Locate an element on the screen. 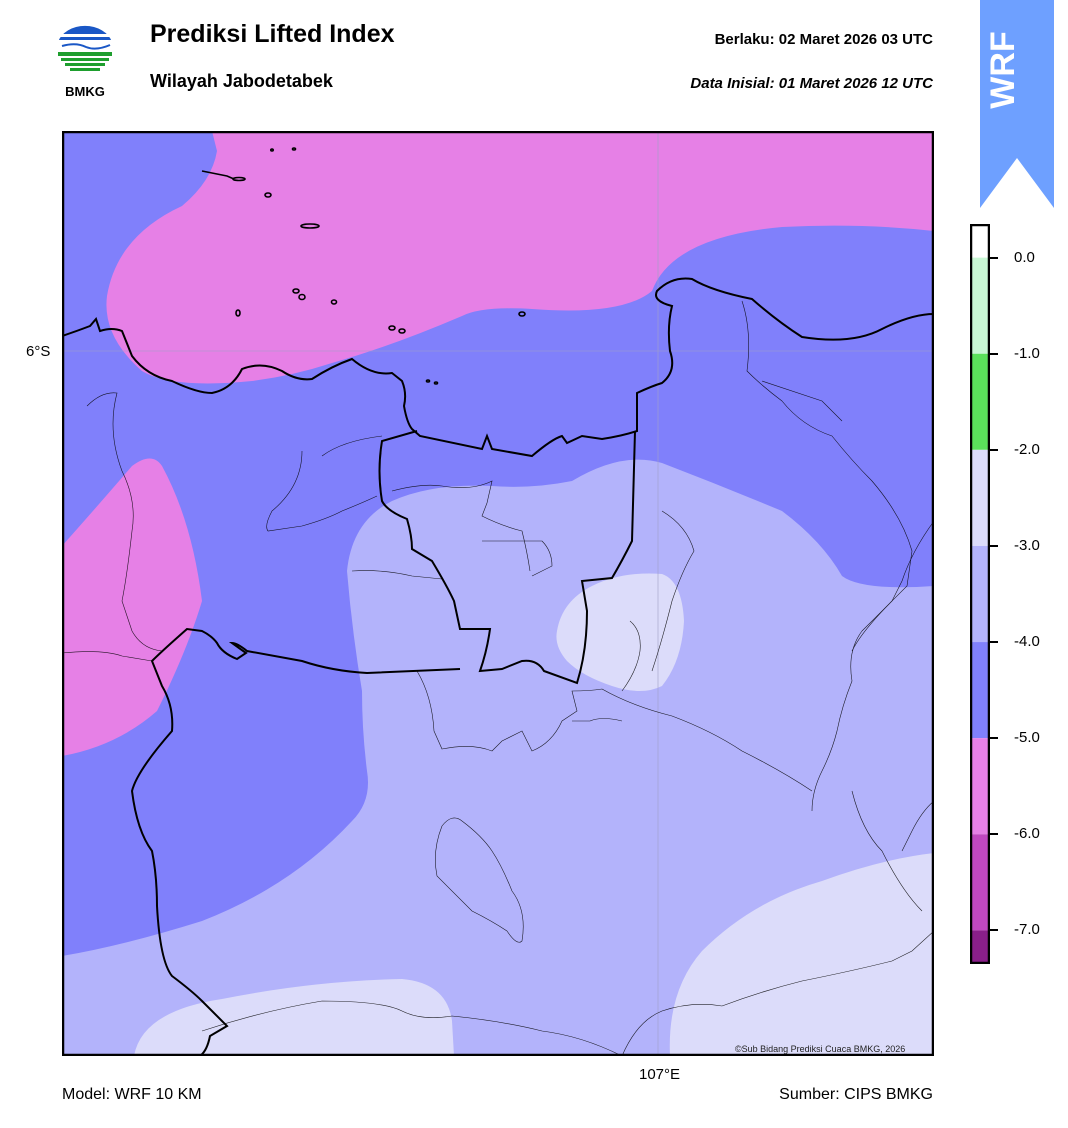 This screenshot has height=1128, width=1068. page-title: Prediksi Lifted Index is located at coordinates (272, 34).